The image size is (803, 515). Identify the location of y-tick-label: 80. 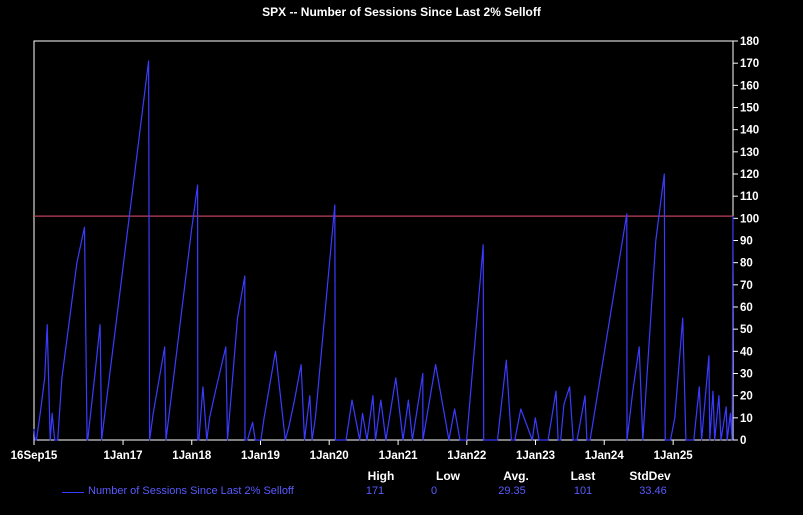
(746, 264).